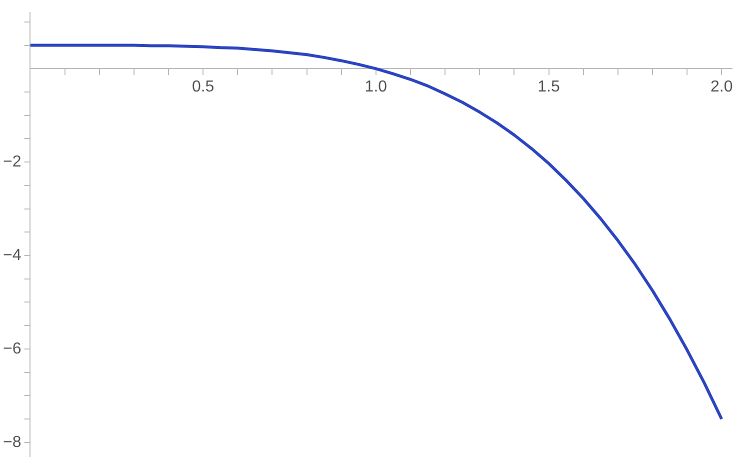 Image resolution: width=750 pixels, height=469 pixels. What do you see at coordinates (12, 349) in the screenshot?
I see `y-tick-label: −6` at bounding box center [12, 349].